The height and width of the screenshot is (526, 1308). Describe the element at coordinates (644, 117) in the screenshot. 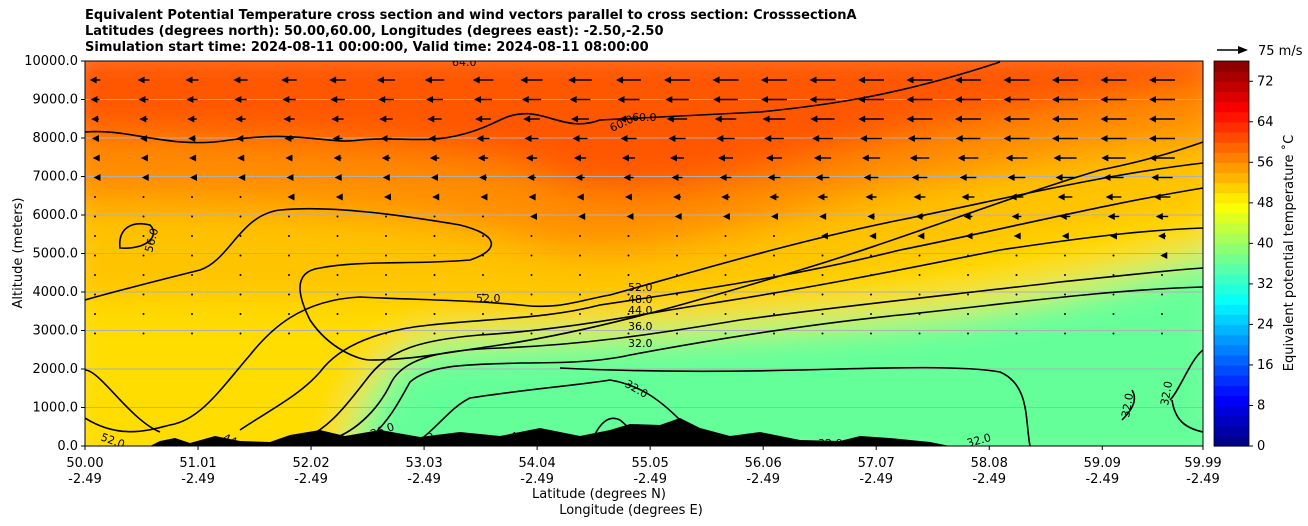

I see `contour-label: 60.0` at that location.